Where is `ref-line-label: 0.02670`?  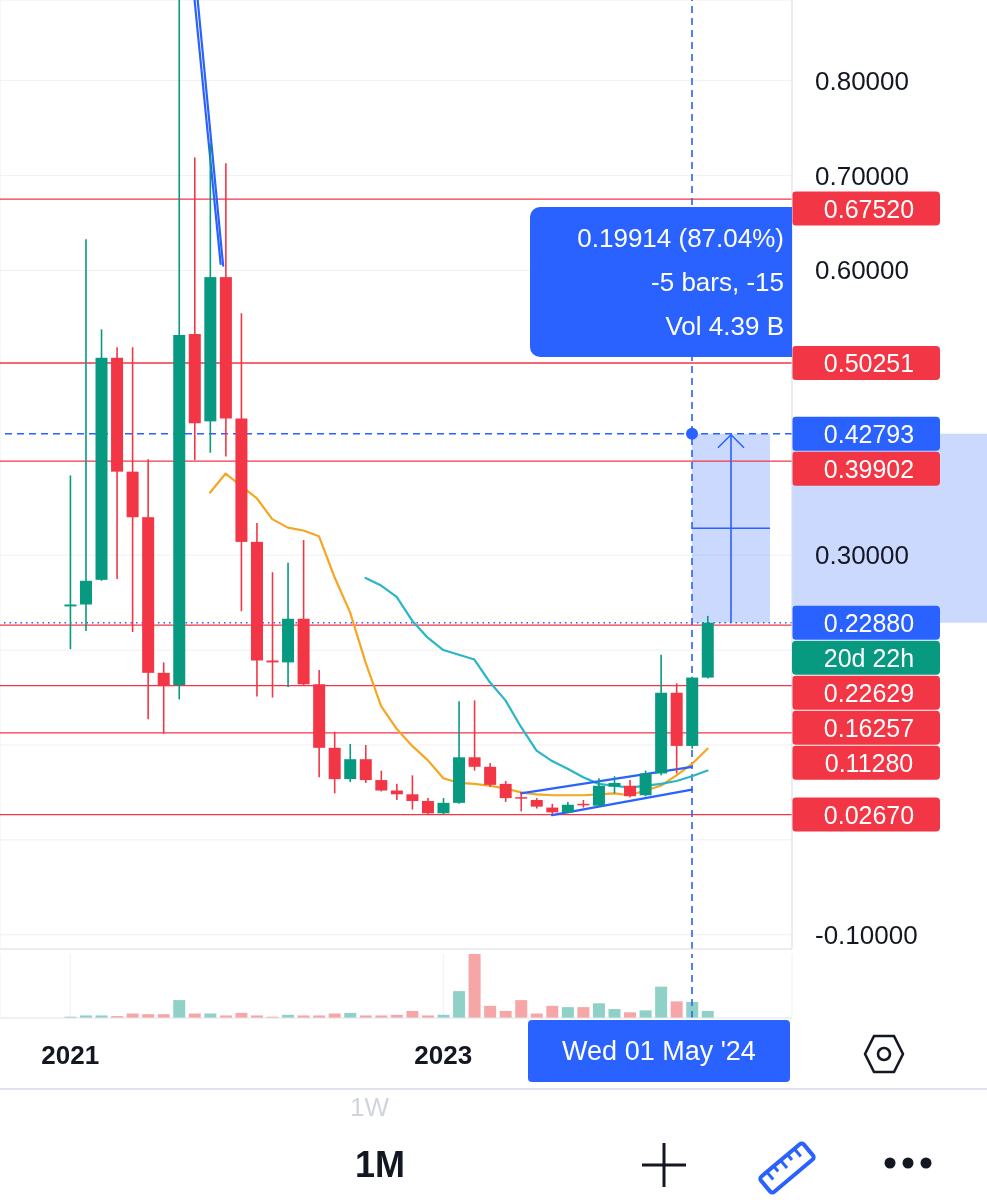 ref-line-label: 0.02670 is located at coordinates (869, 814).